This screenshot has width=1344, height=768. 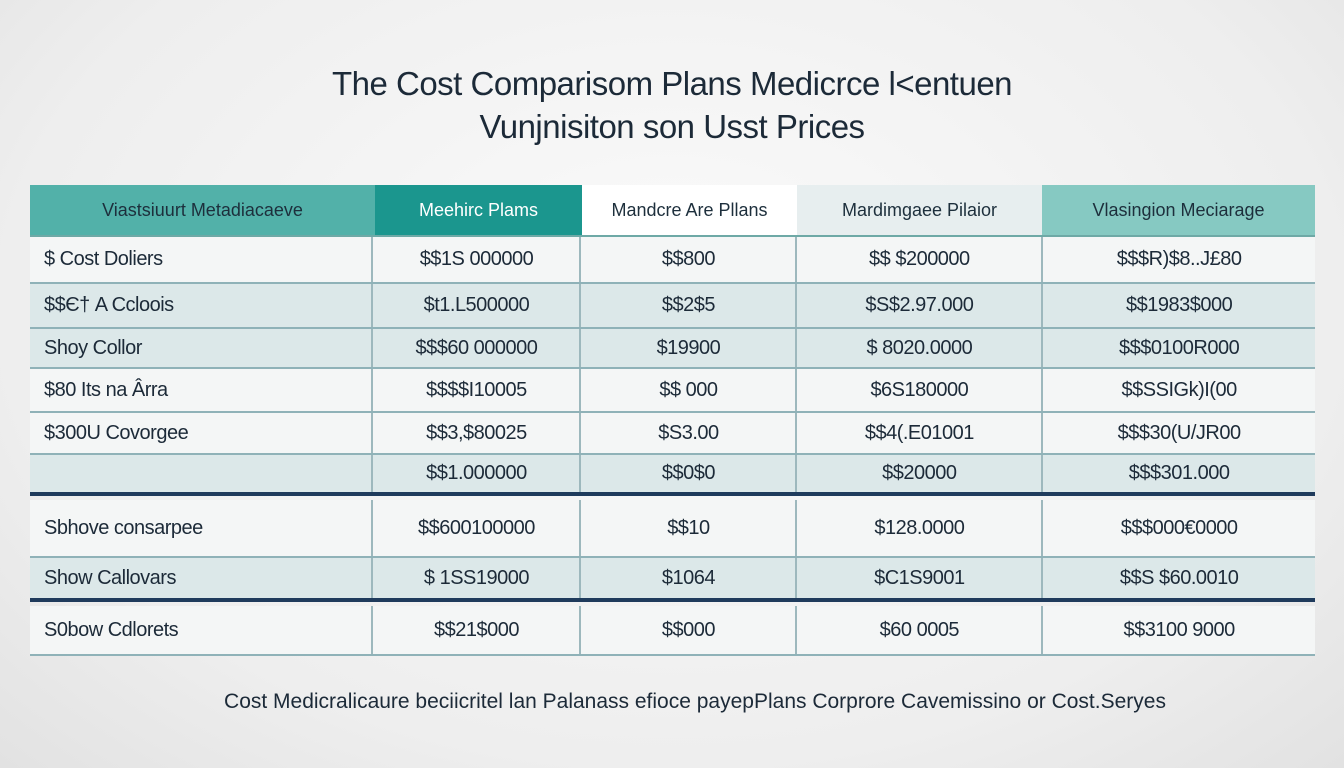 I want to click on table-cell: $$1S 000000, so click(x=477, y=259).